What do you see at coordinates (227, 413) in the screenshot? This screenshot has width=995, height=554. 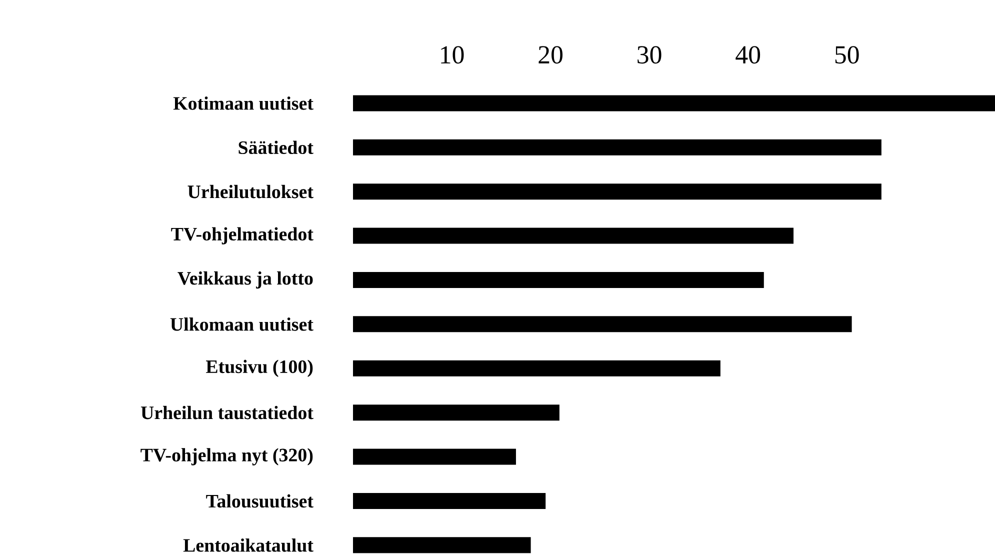 I see `y-tick-label: Urheilun taustatiedot` at bounding box center [227, 413].